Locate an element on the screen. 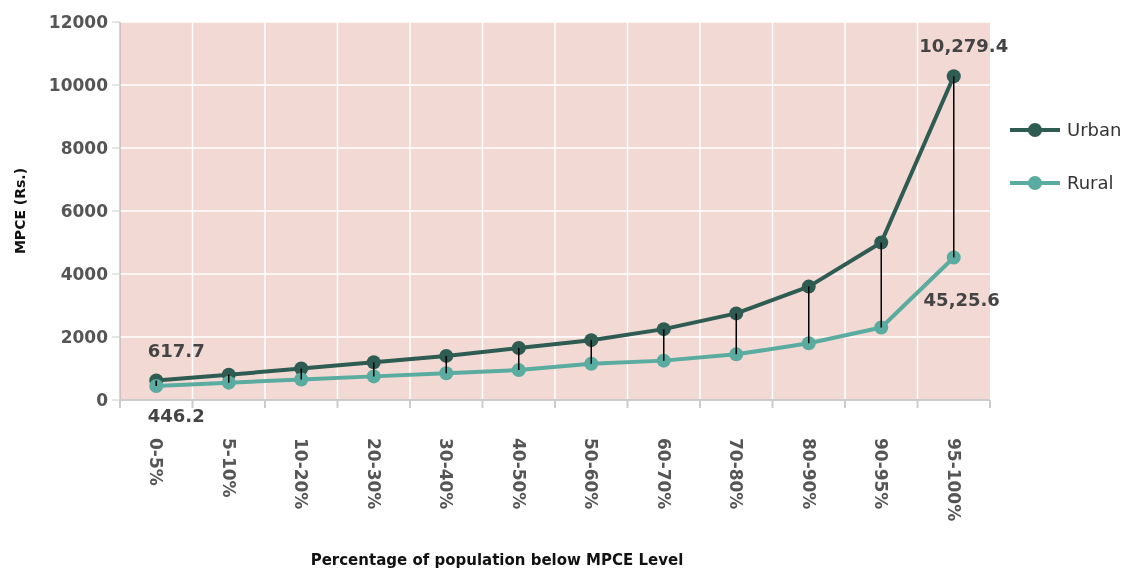  x-tick-label: 40-50% is located at coordinates (518, 474).